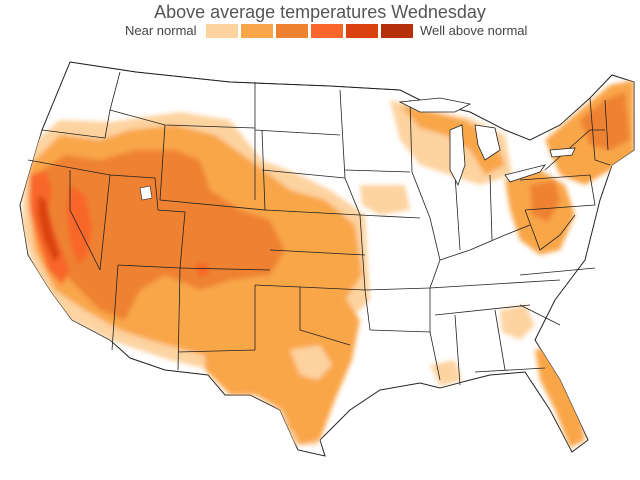  What do you see at coordinates (400, 331) in the screenshot?
I see `border-ar-la` at bounding box center [400, 331].